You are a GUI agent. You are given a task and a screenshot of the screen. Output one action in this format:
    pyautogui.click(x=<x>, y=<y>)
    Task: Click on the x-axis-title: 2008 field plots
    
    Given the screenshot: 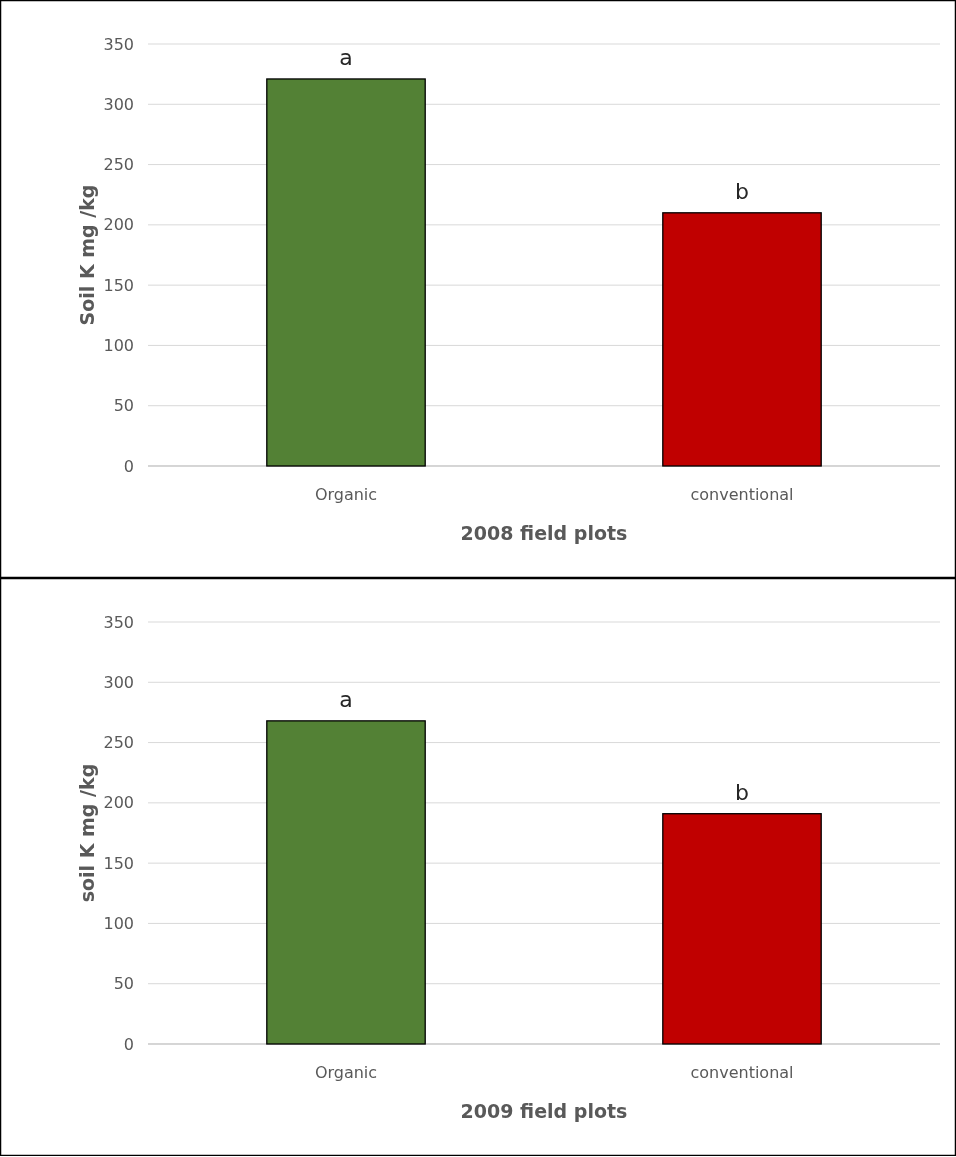 What is the action you would take?
    pyautogui.click(x=544, y=533)
    